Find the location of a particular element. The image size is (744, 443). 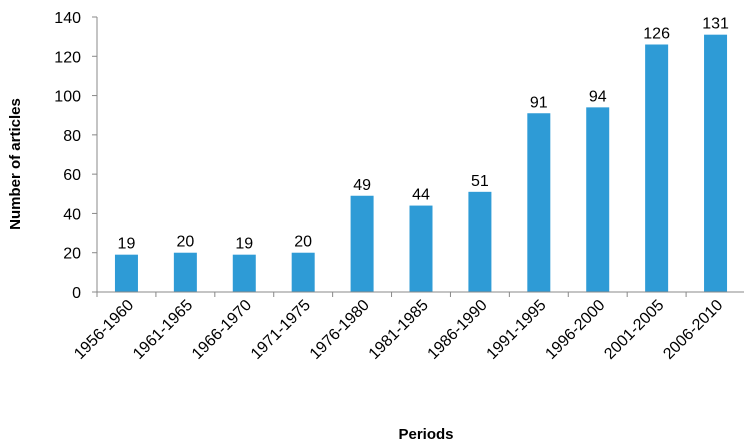

x-axis-title: Periods is located at coordinates (425, 434).